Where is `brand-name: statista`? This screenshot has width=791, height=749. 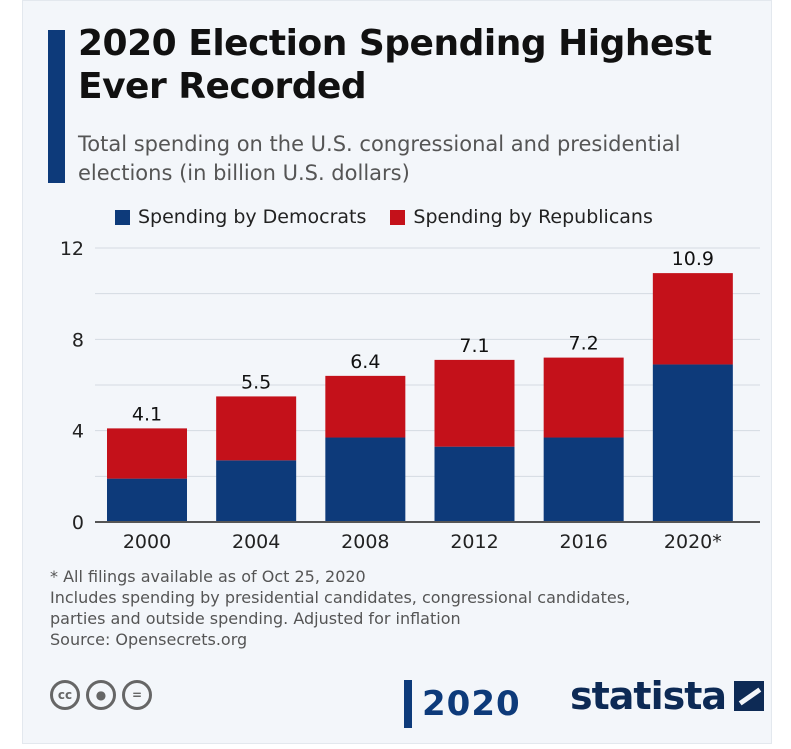 brand-name: statista is located at coordinates (648, 696).